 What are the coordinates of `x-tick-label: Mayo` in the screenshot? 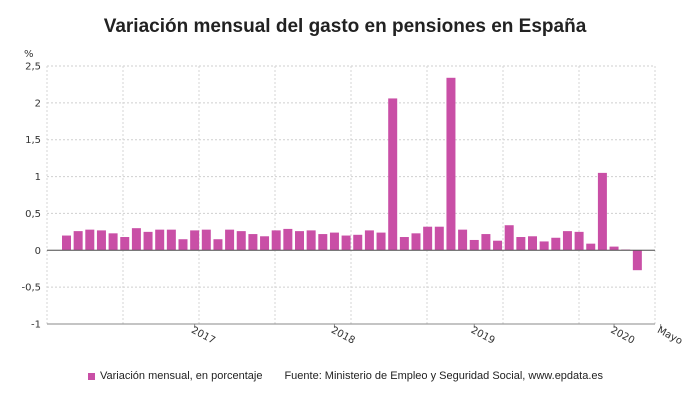 It's located at (669, 336).